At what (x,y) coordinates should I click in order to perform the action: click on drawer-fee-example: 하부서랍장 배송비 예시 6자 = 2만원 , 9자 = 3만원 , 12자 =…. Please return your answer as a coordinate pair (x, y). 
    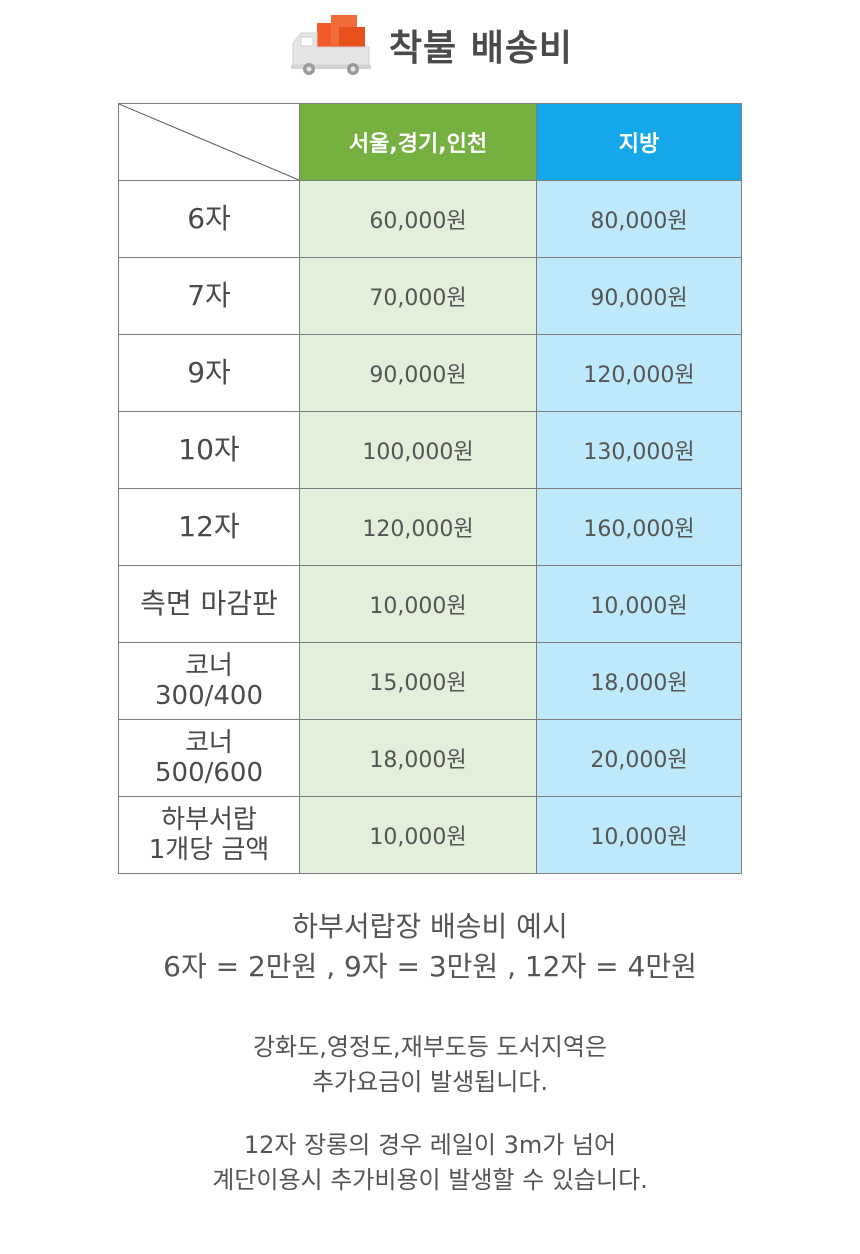
    Looking at the image, I should click on (430, 947).